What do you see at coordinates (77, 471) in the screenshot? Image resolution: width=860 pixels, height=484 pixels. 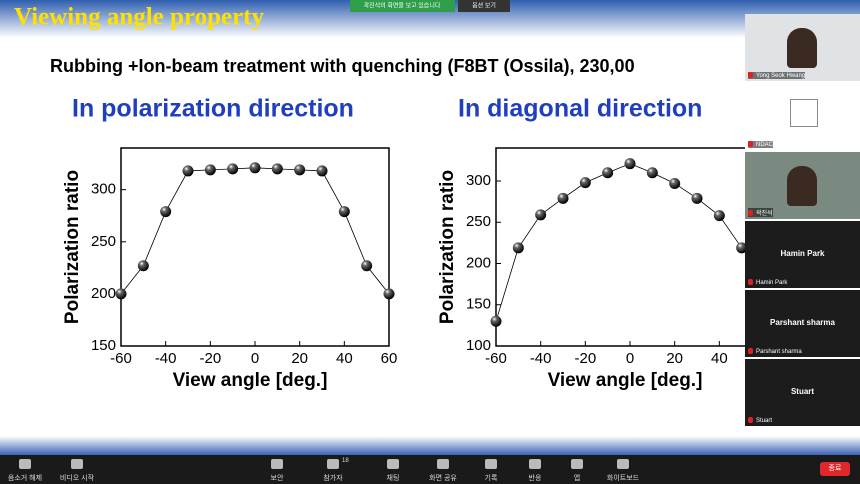 I see `toolbar-button: 비디오 시작` at bounding box center [77, 471].